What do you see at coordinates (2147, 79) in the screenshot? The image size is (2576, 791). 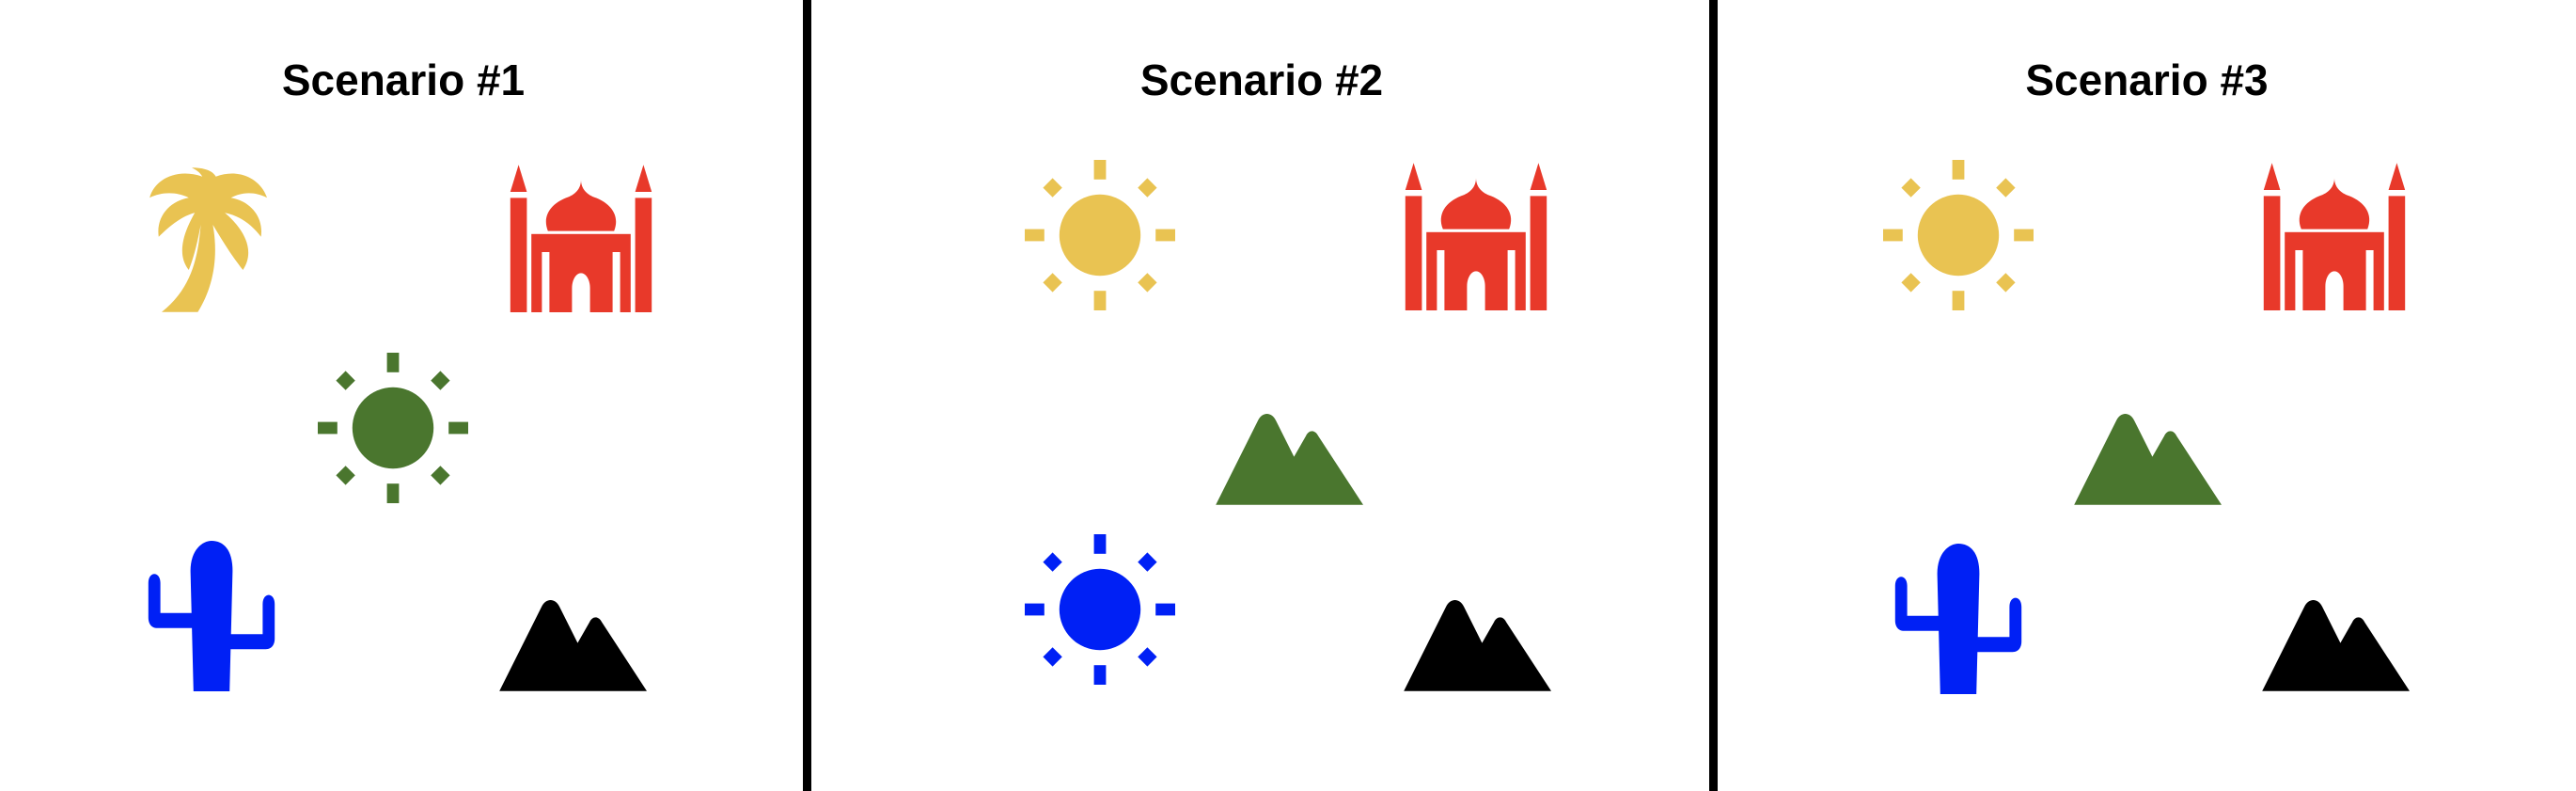 I see `panel-title: Scenario #3` at bounding box center [2147, 79].